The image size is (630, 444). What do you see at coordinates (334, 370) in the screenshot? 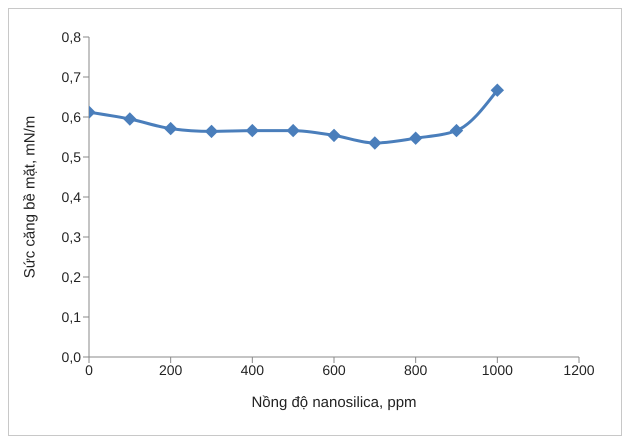
I see `x-tick-label: 600` at bounding box center [334, 370].